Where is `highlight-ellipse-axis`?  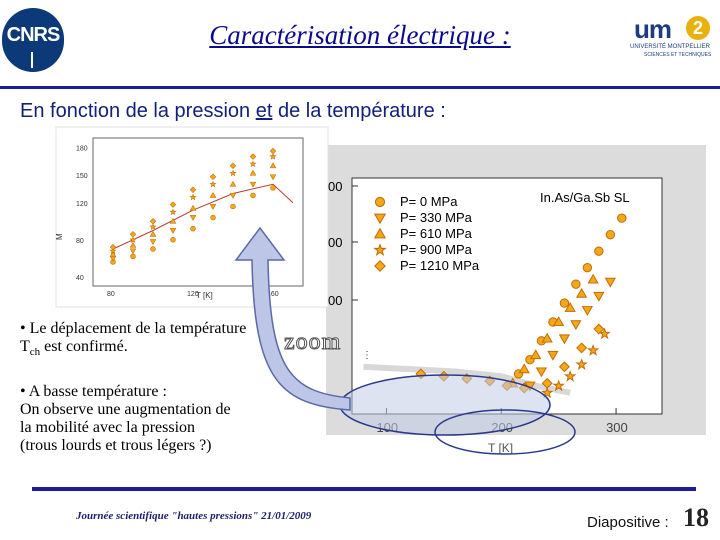 highlight-ellipse-axis is located at coordinates (505, 432).